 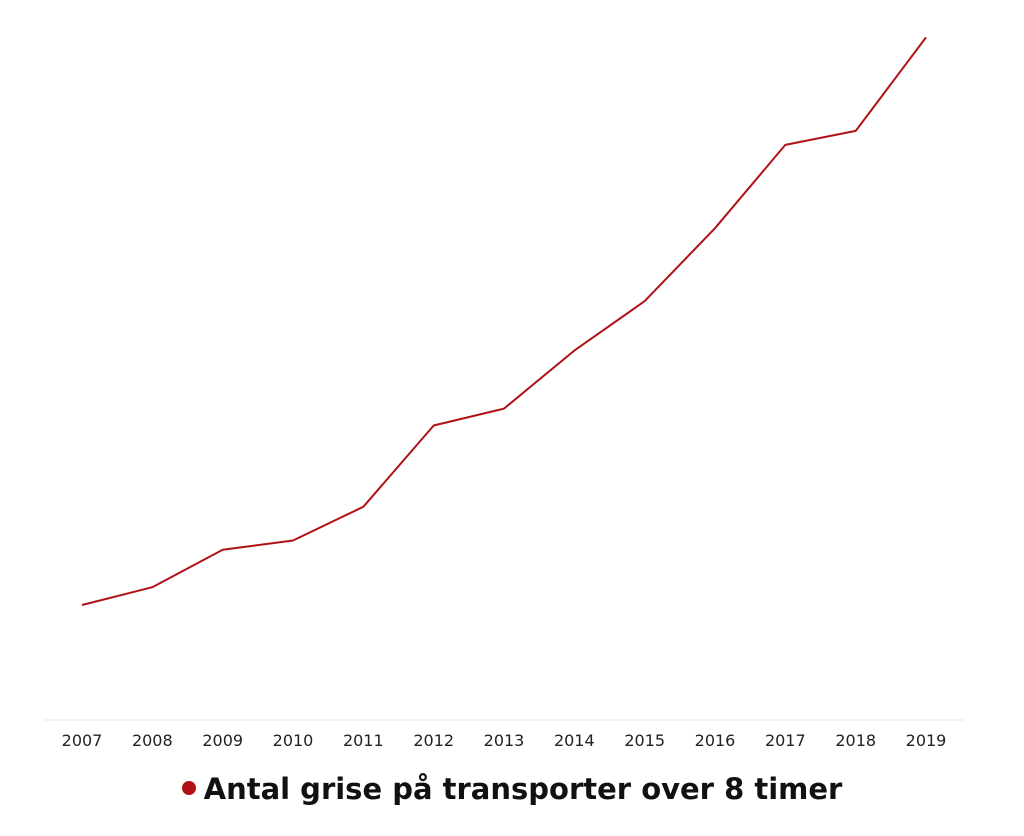 I want to click on x-tick-label: 2019, so click(x=926, y=740).